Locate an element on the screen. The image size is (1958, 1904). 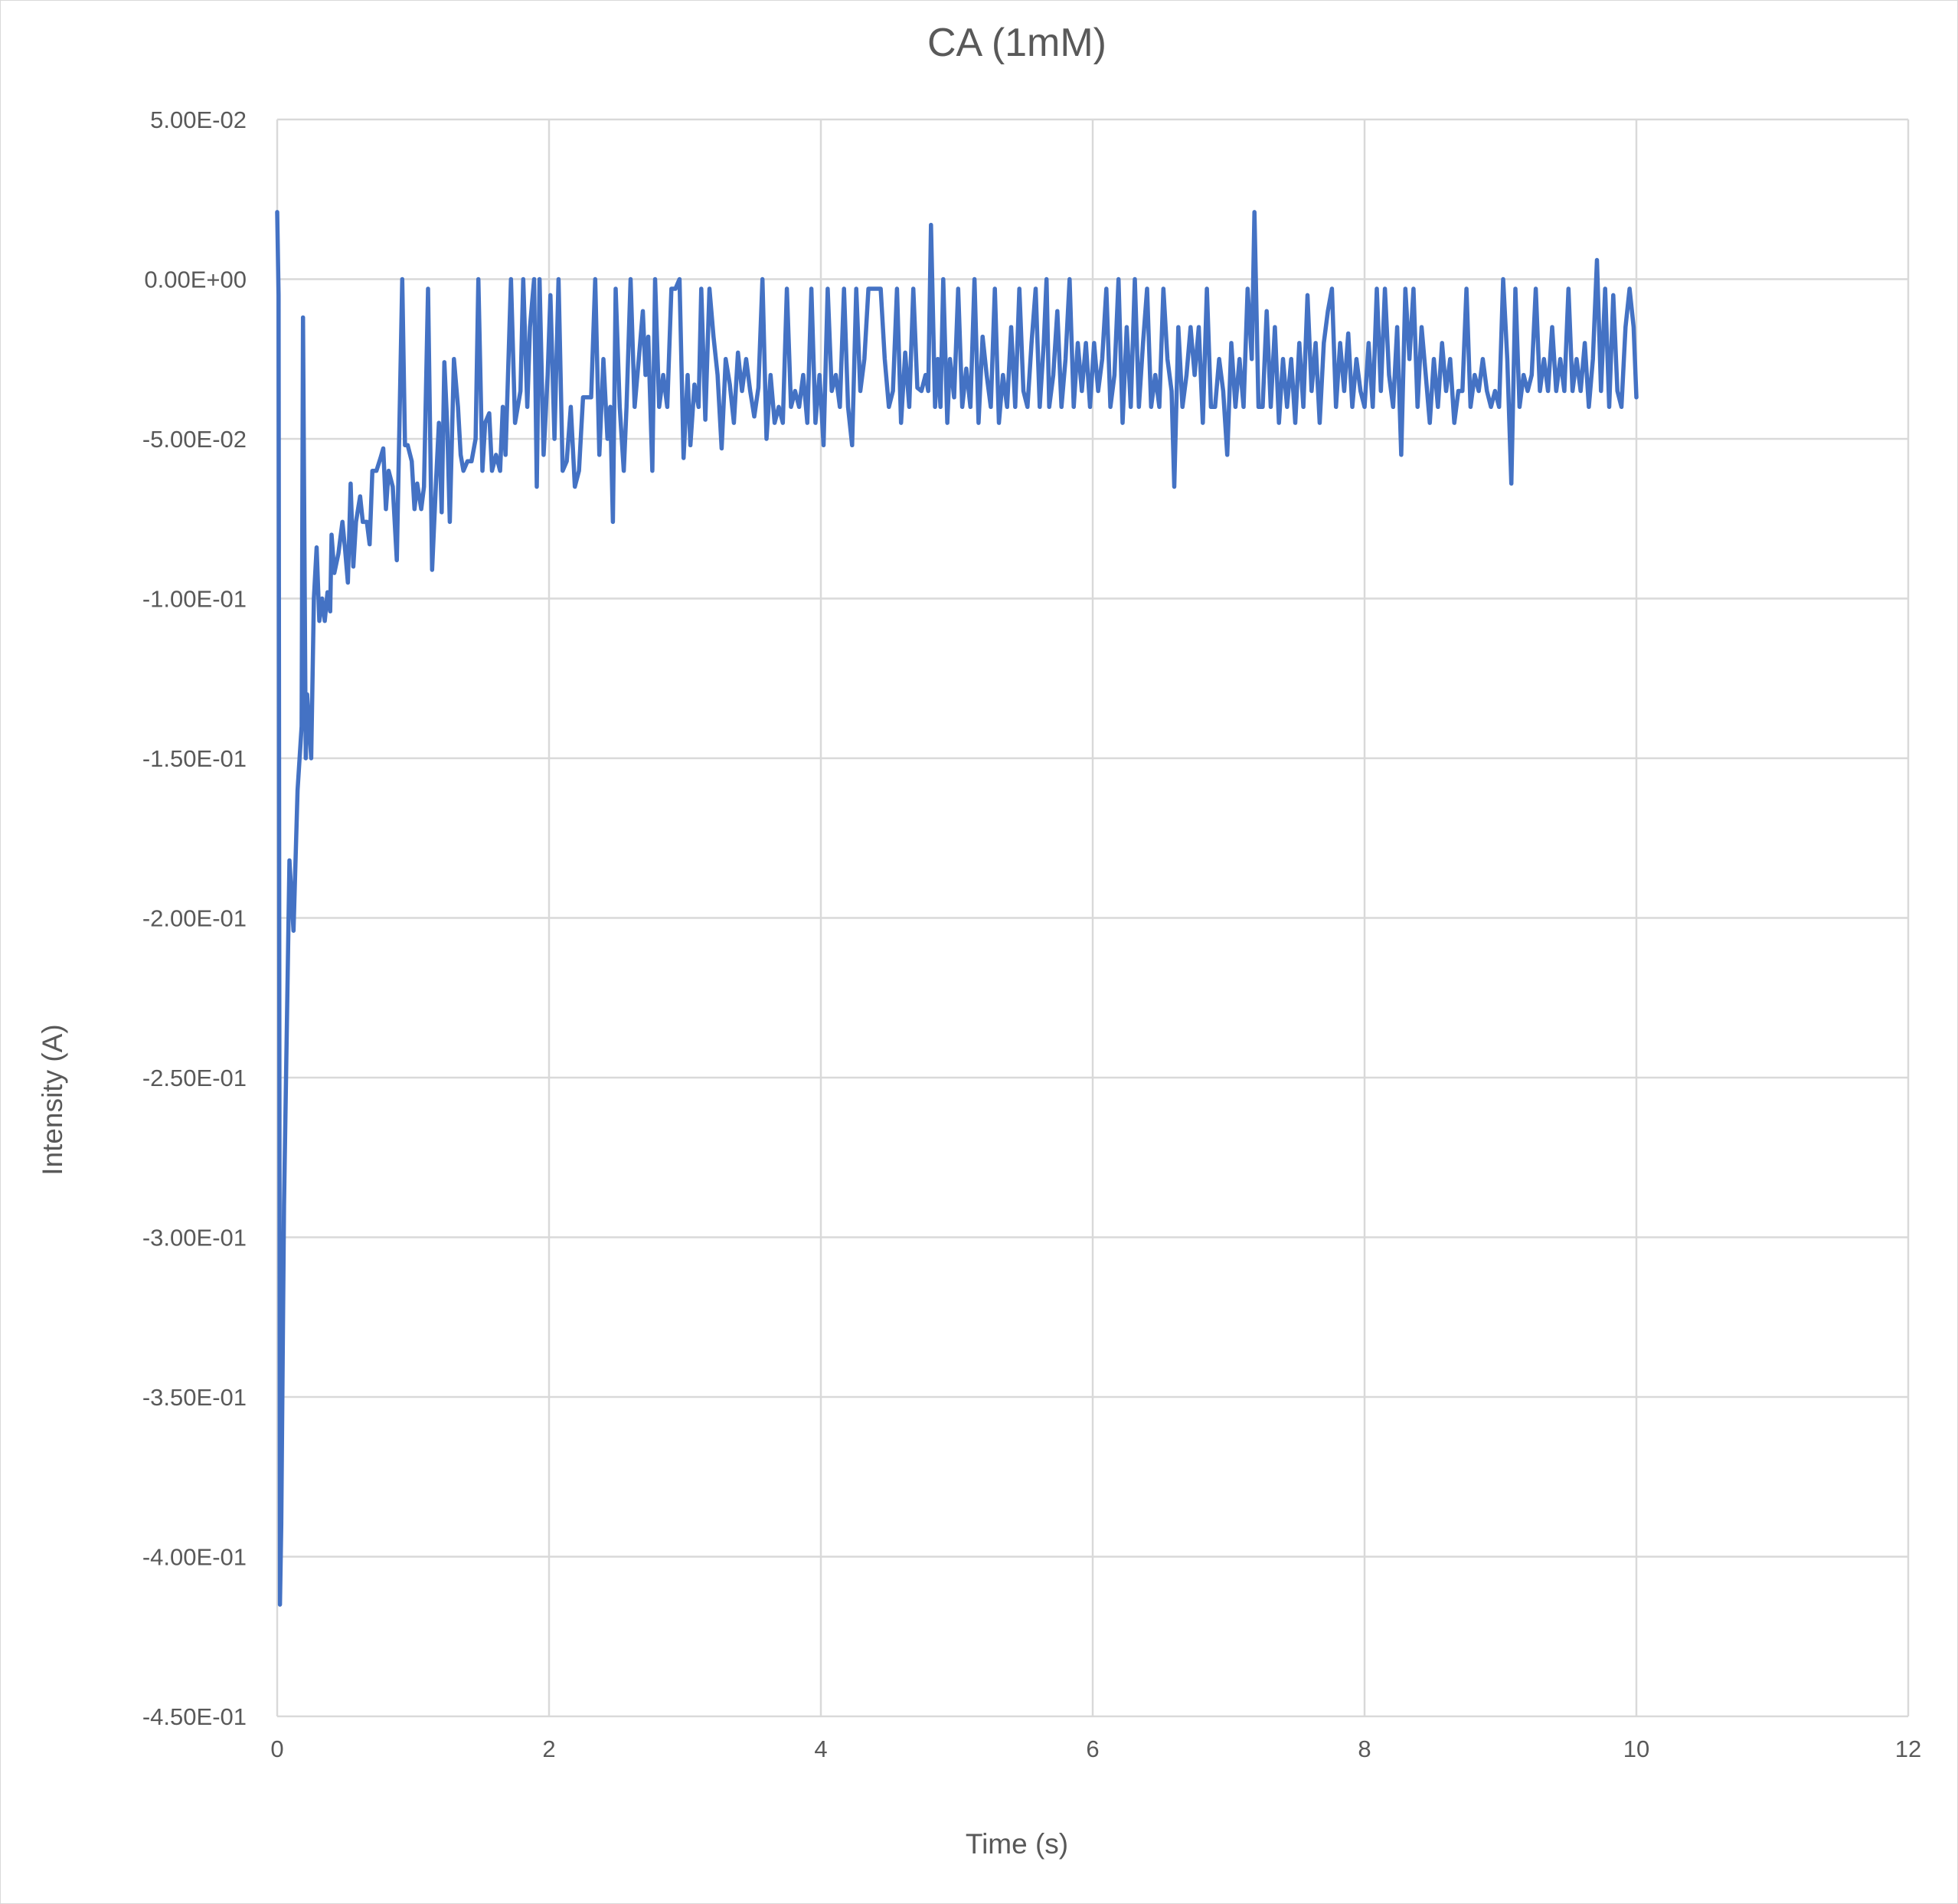
x-axis-title: Time (s) is located at coordinates (1017, 1844).